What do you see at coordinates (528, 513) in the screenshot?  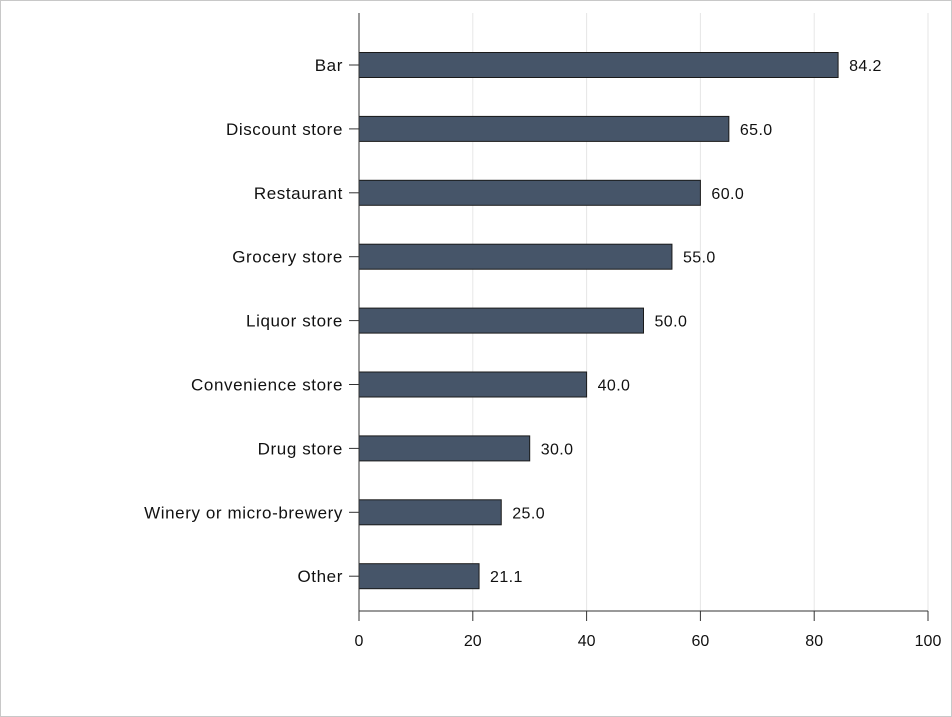 I see `value-label-winery-or-micro-brewery: 25.0` at bounding box center [528, 513].